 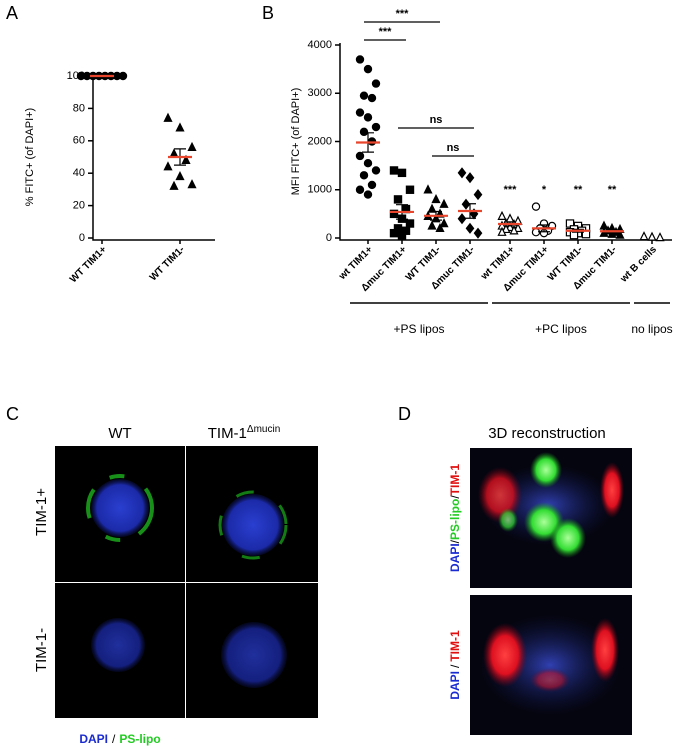 What do you see at coordinates (511, 190) in the screenshot?
I see `significance: ***` at bounding box center [511, 190].